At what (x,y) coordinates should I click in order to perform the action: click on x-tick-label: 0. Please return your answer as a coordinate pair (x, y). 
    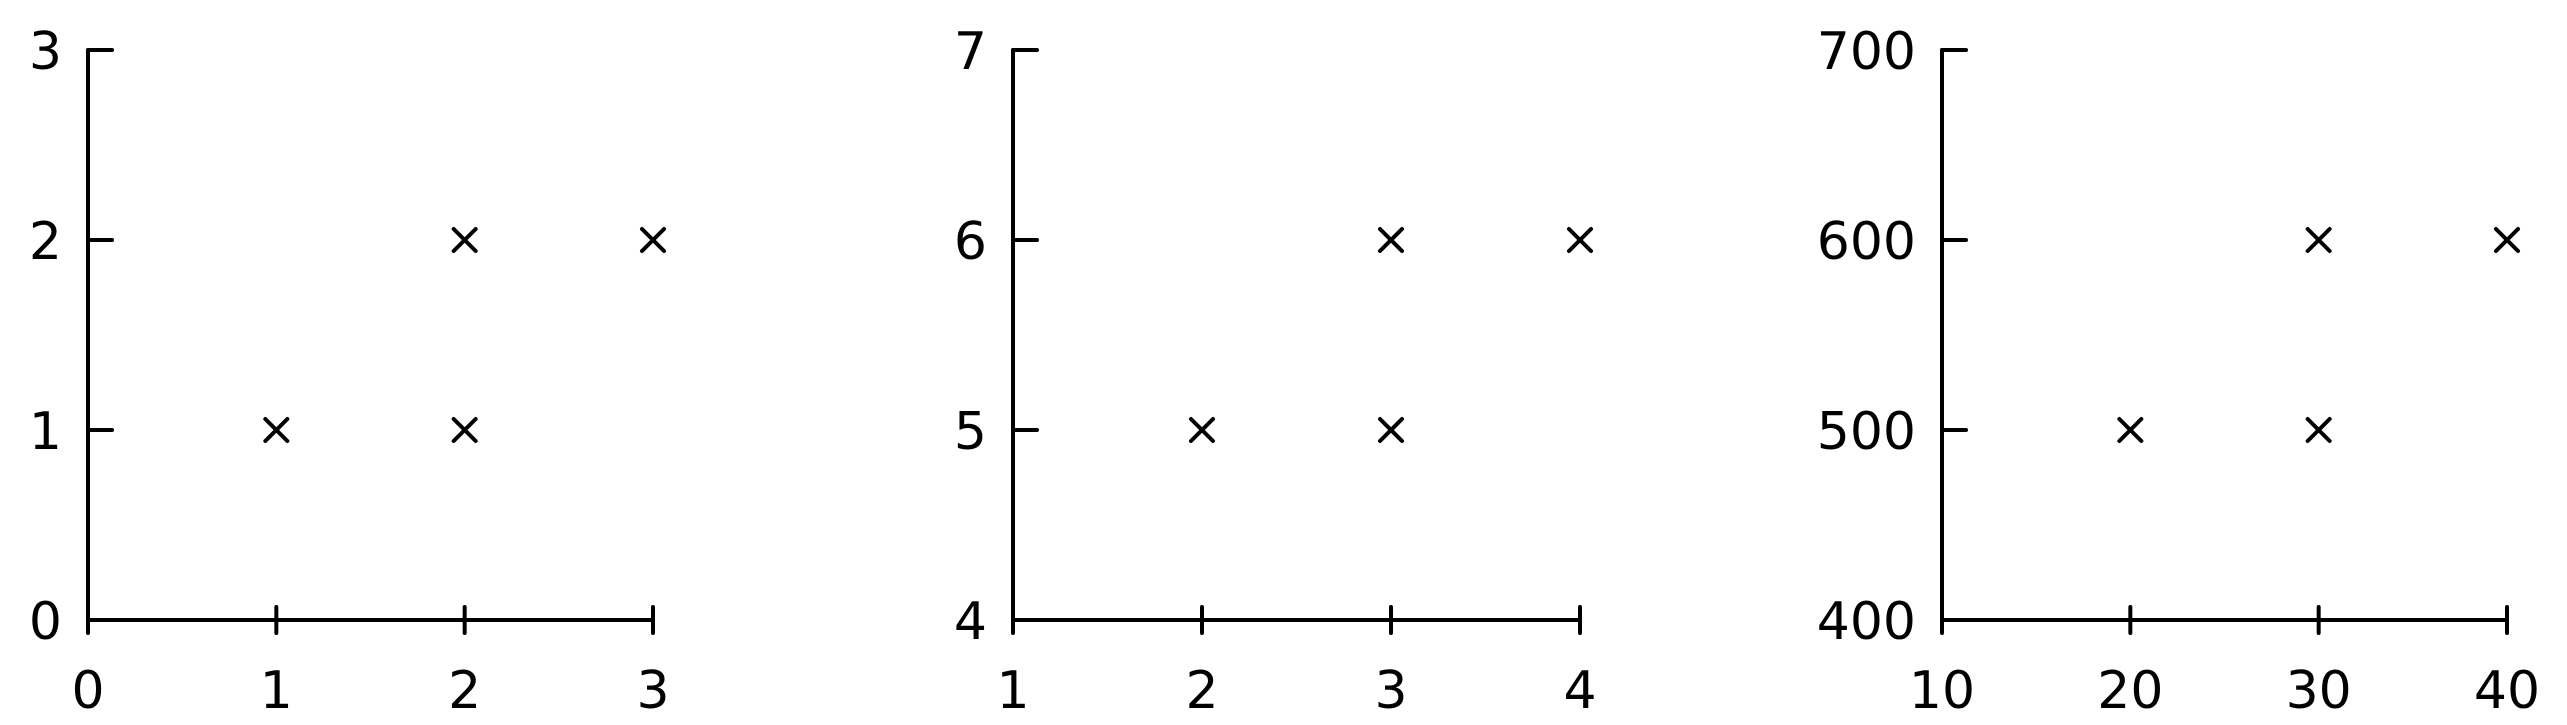
    Looking at the image, I should click on (87, 691).